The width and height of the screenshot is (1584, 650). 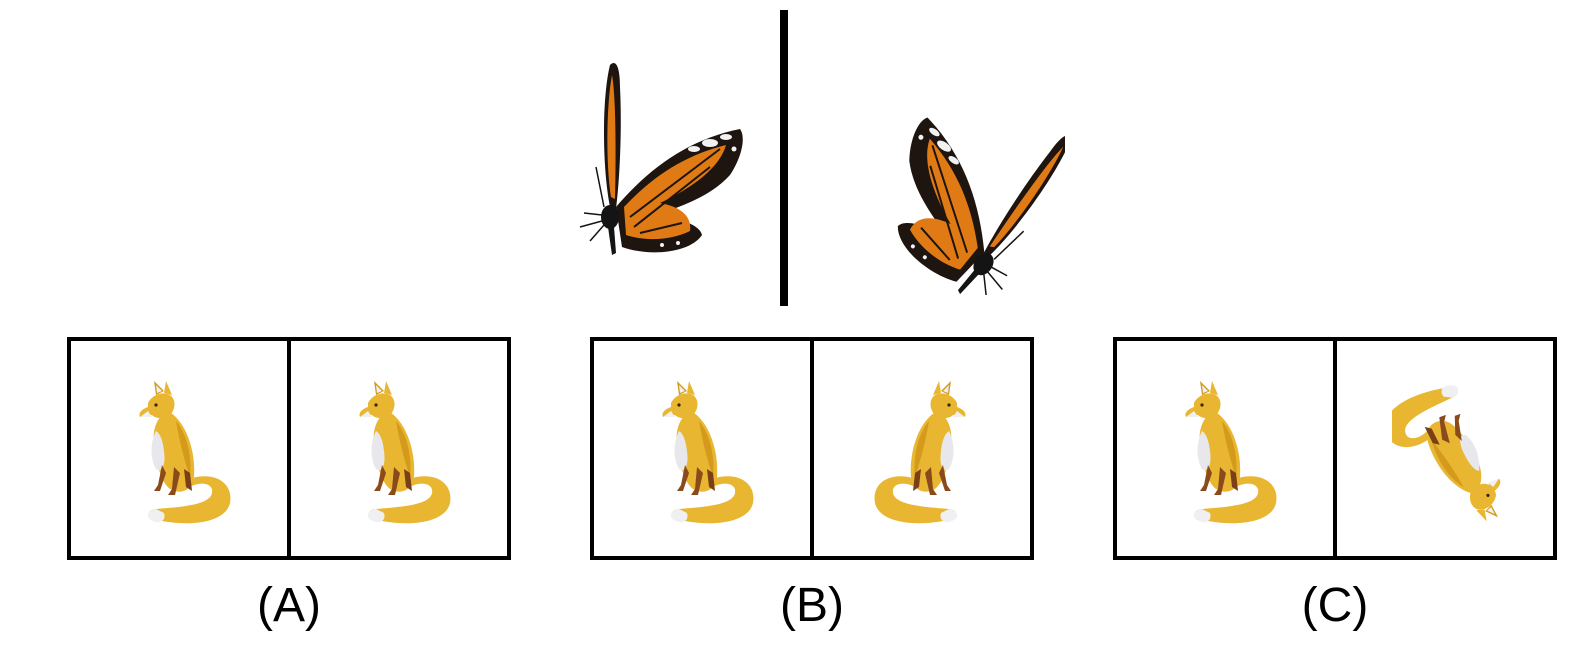 I want to click on option-c-right-cell, so click(x=1445, y=448).